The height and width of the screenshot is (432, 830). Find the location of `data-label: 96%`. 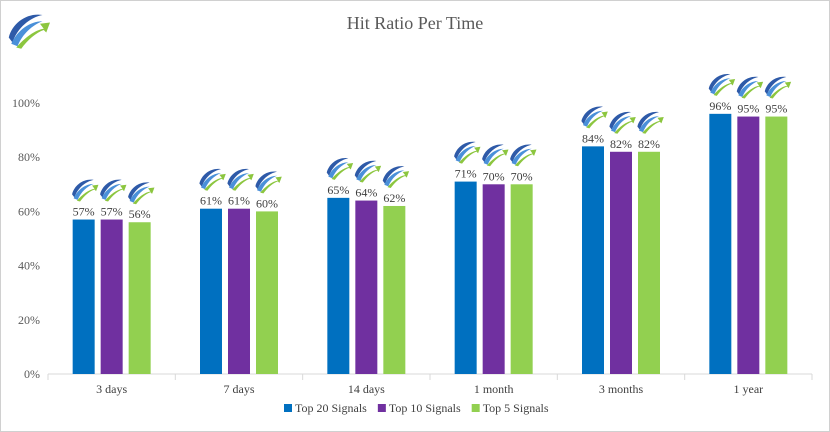

data-label: 96% is located at coordinates (720, 106).